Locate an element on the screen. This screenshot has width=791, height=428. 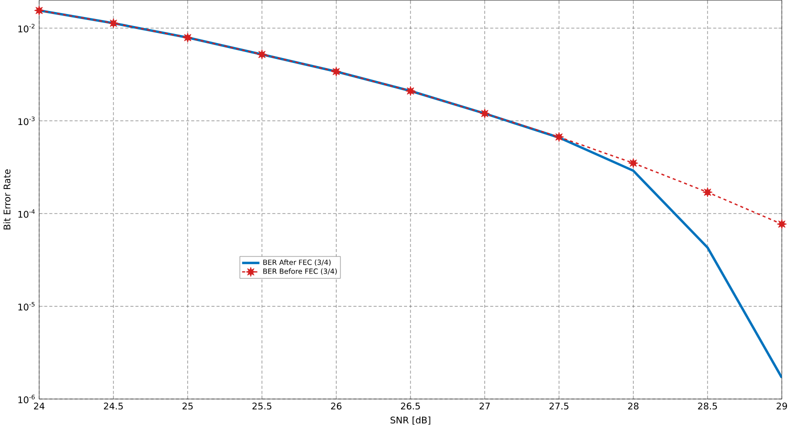
x-tick-label: 24.5 is located at coordinates (113, 406).